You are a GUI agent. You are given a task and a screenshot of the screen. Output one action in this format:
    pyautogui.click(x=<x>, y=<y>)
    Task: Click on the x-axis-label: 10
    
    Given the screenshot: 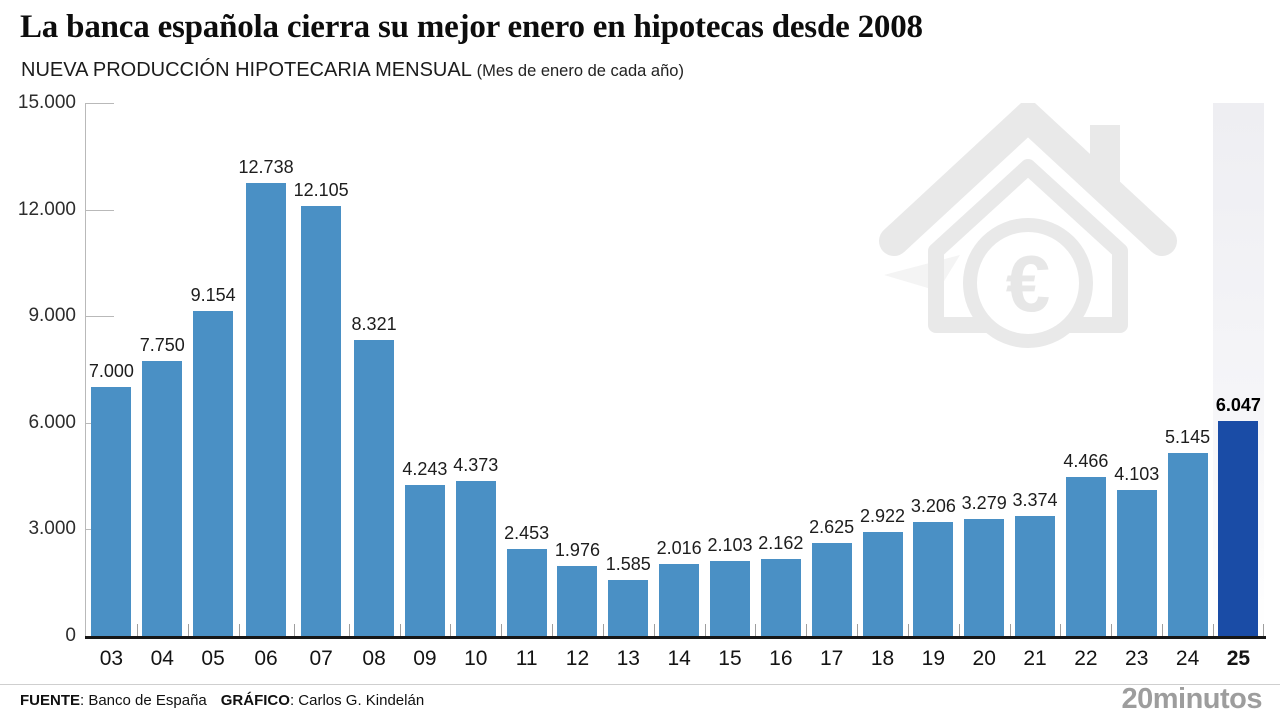 What is the action you would take?
    pyautogui.click(x=476, y=658)
    